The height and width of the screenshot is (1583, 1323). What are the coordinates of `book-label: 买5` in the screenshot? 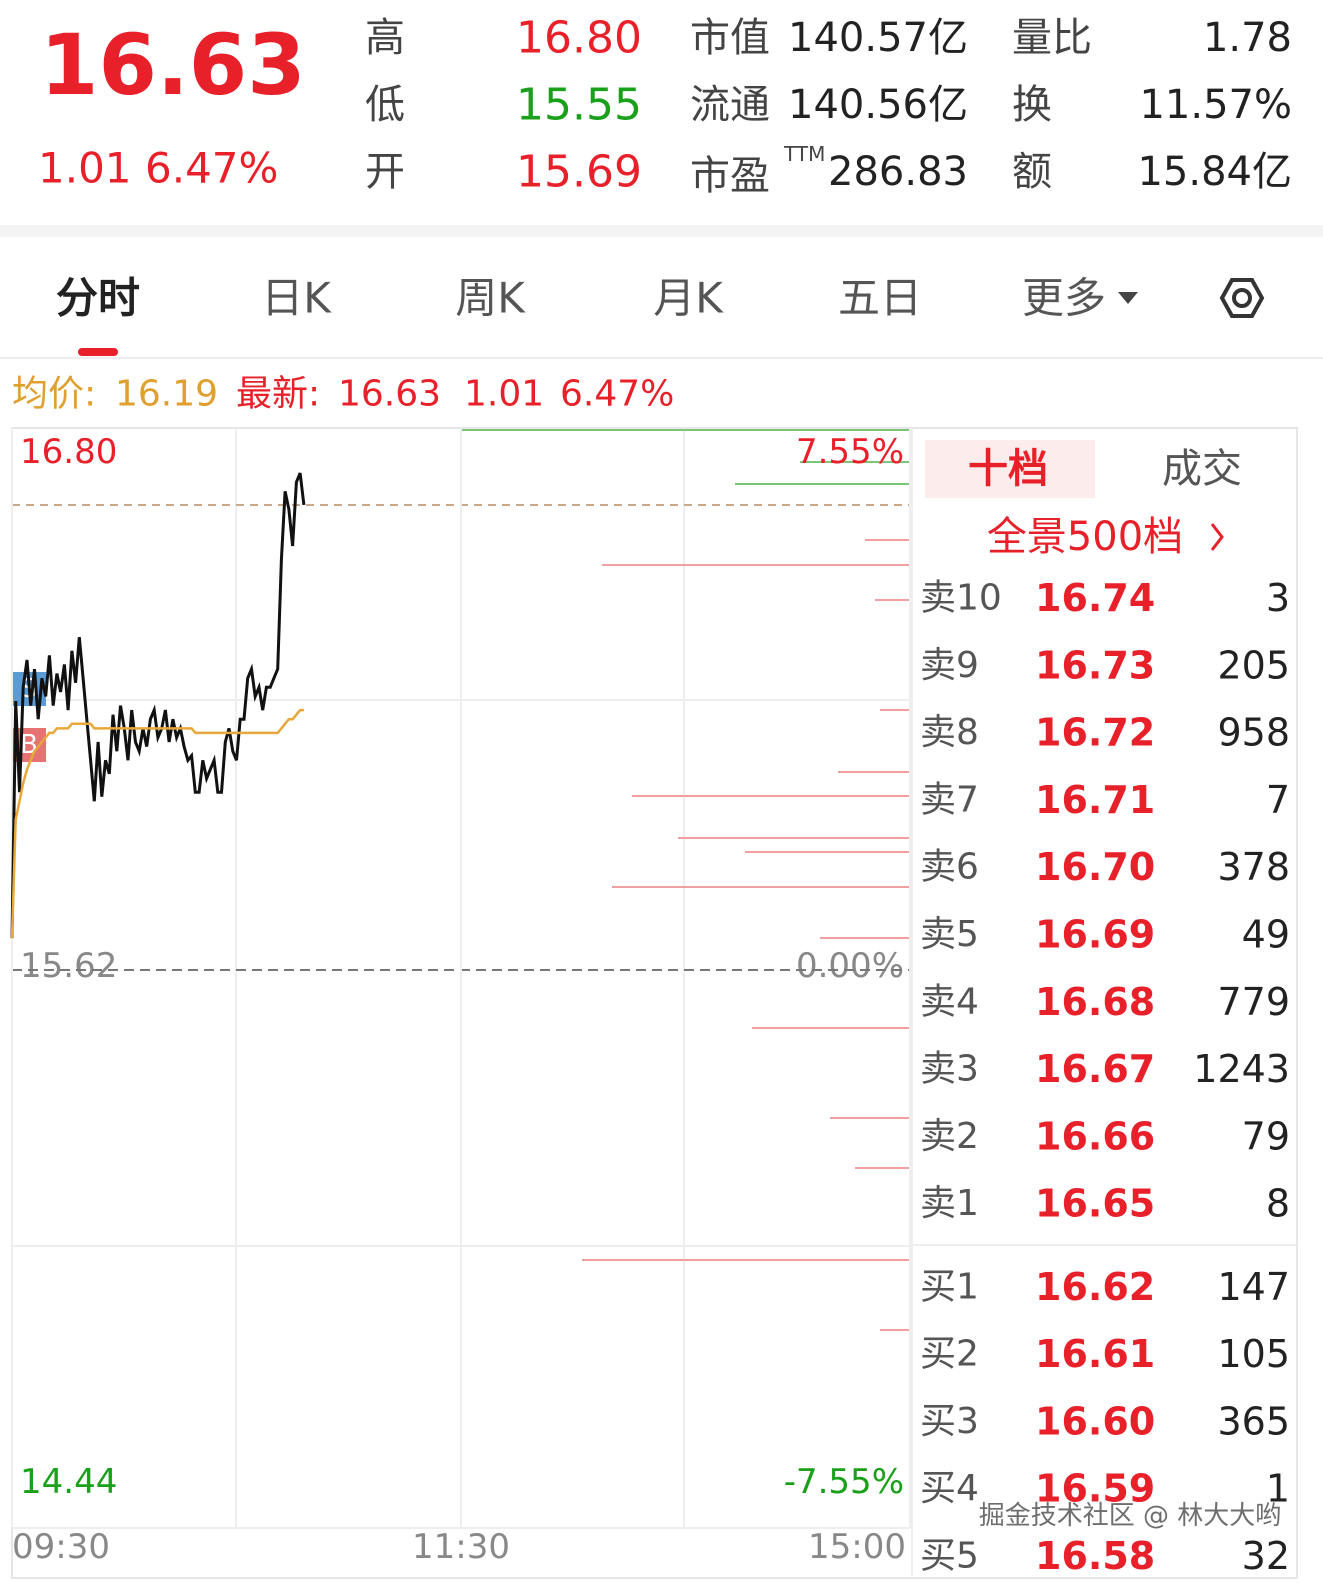 It's located at (949, 1555).